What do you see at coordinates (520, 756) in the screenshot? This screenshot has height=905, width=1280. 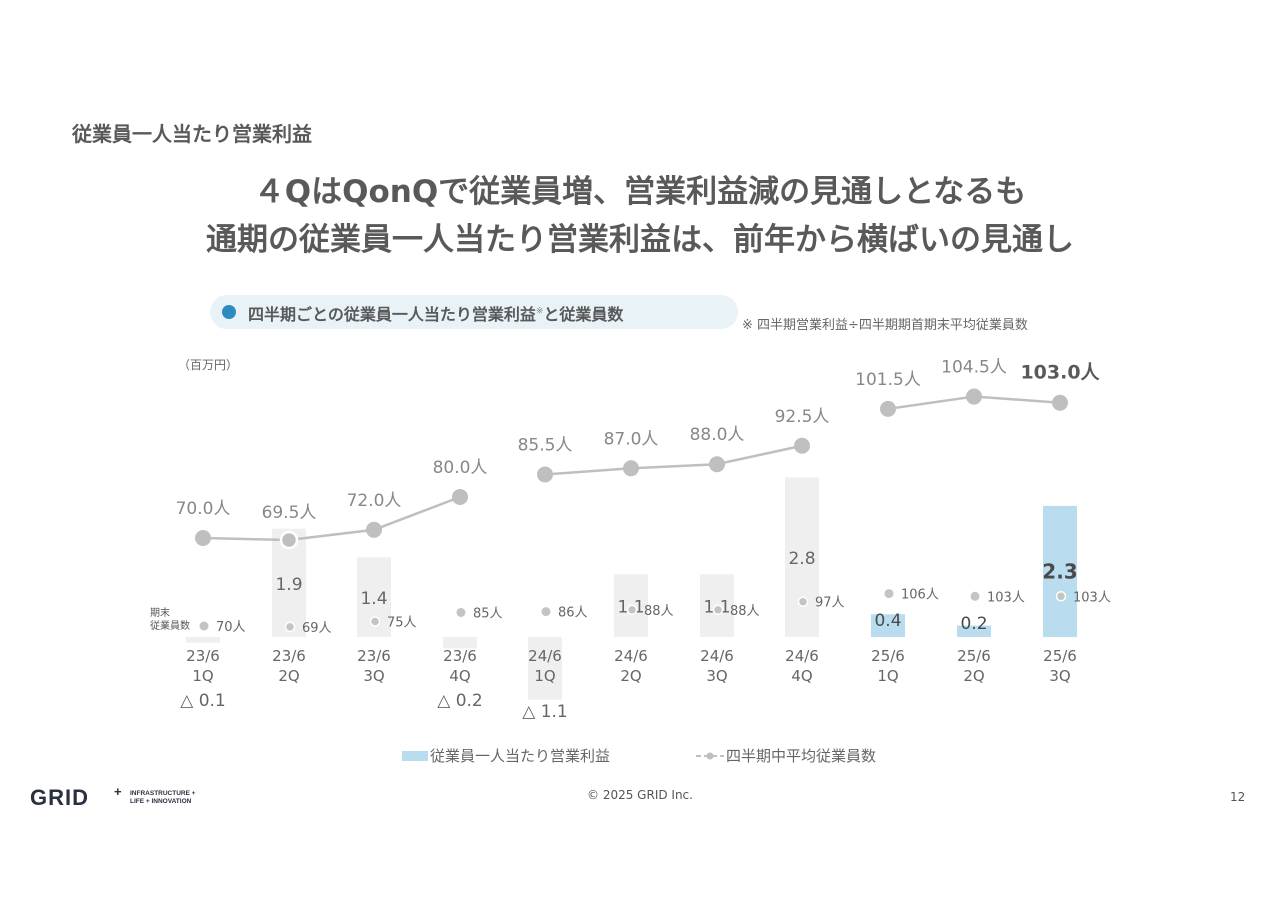 I see `legend-bar-label: 従業員一人当たり営業利益` at bounding box center [520, 756].